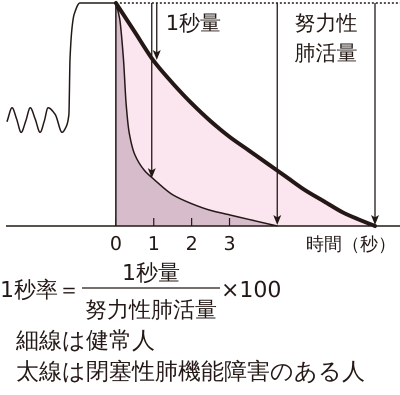 This screenshot has width=400, height=395. What do you see at coordinates (326, 38) in the screenshot?
I see `annotation: 努力性肺活量` at bounding box center [326, 38].